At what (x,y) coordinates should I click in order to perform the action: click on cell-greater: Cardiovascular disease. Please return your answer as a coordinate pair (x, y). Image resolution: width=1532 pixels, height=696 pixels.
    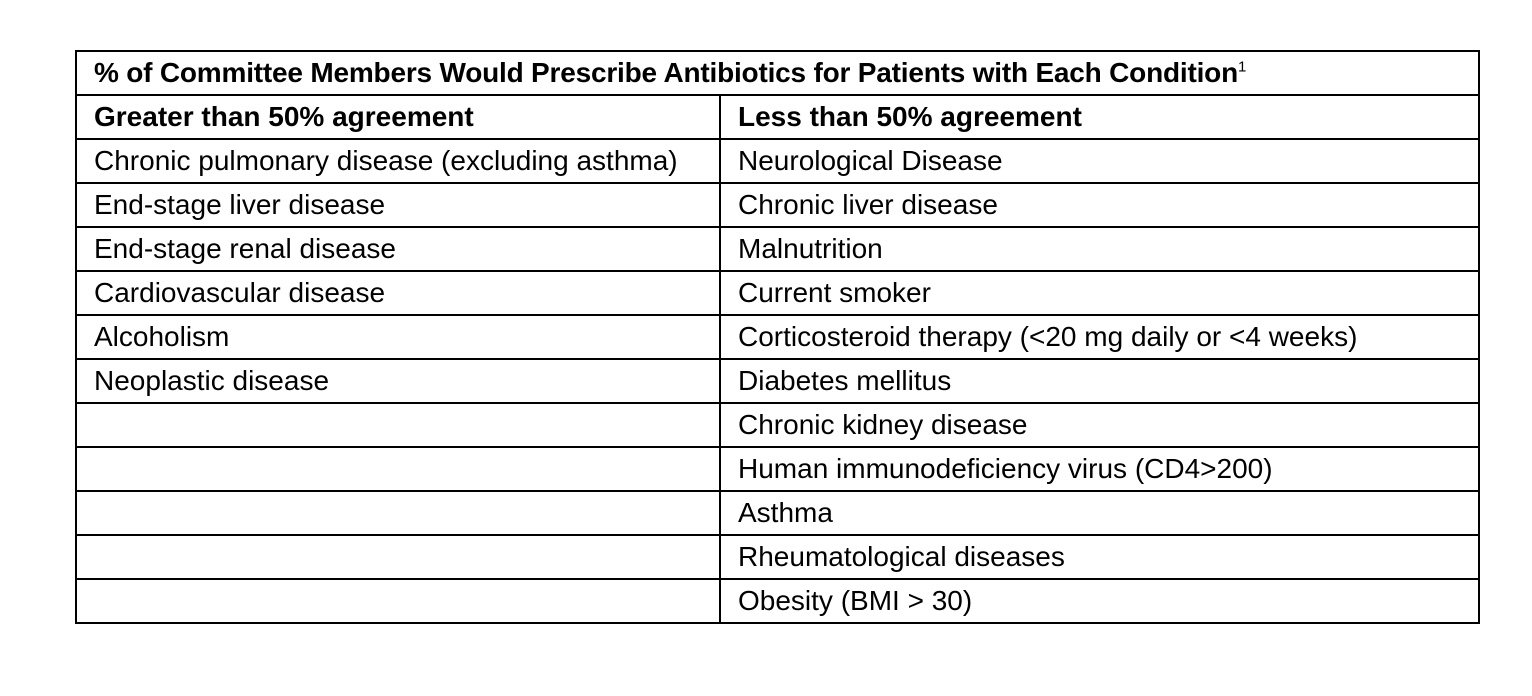
    Looking at the image, I should click on (398, 293).